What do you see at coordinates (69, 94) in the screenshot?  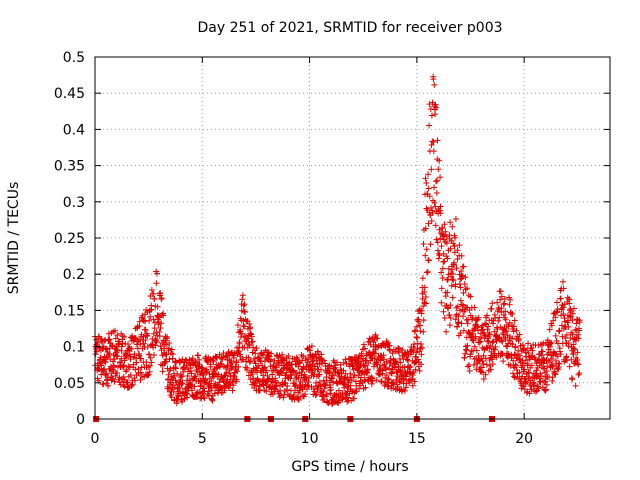 I see `y-tick-label: 0.45` at bounding box center [69, 94].